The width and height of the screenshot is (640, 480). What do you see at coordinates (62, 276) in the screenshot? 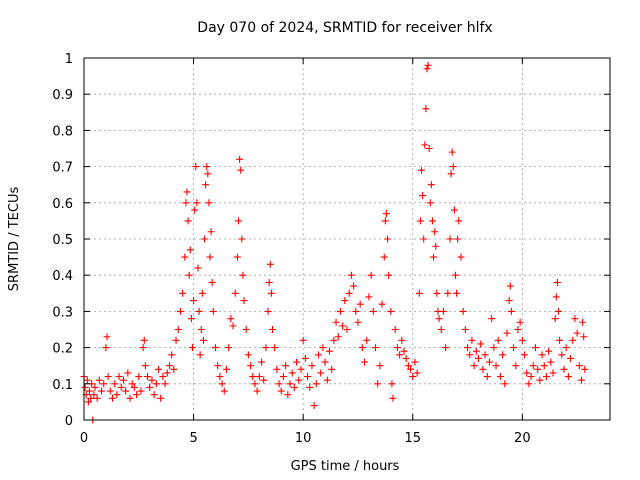
I see `y-tick-label: 0.4` at bounding box center [62, 276].